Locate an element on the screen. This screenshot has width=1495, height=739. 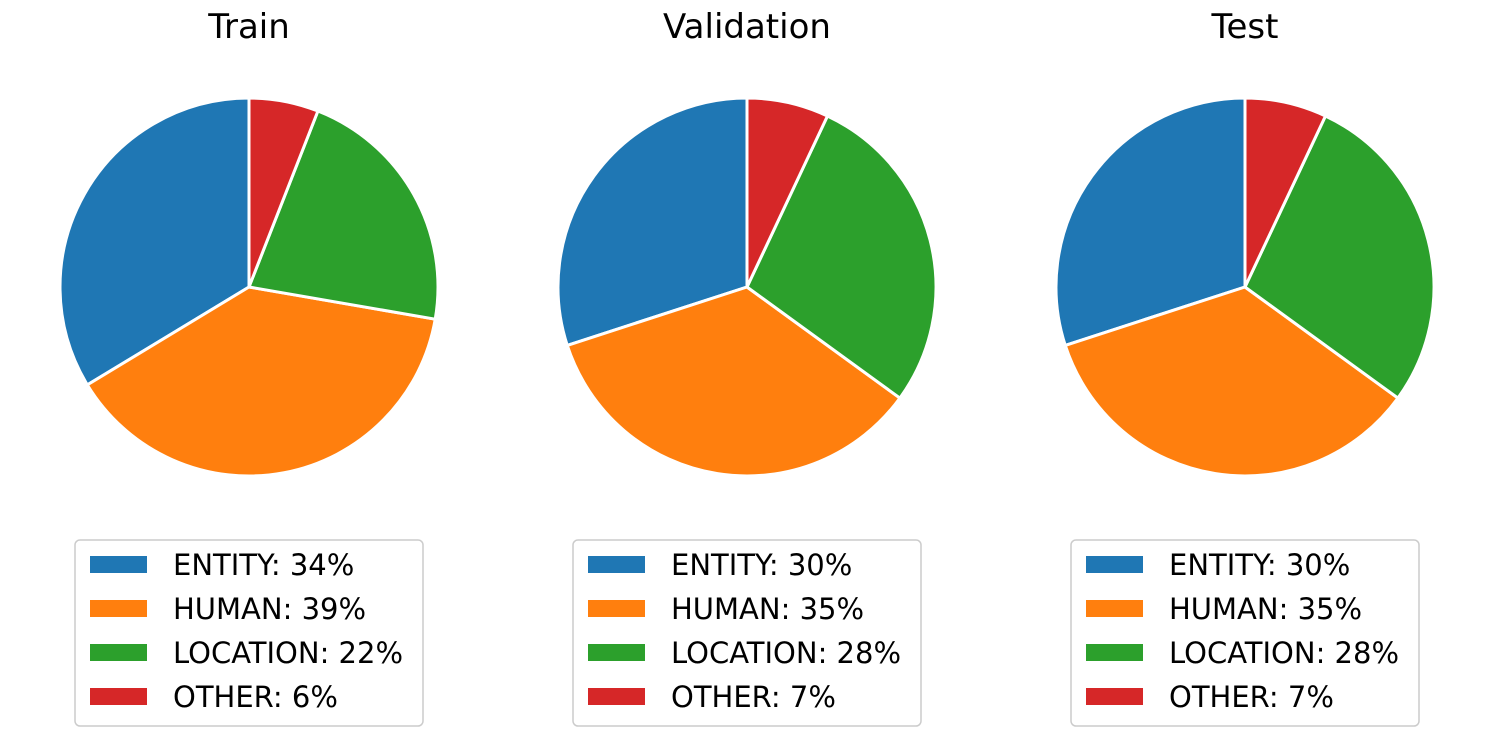
legend-label-other: OTHER: 6% is located at coordinates (255, 697).